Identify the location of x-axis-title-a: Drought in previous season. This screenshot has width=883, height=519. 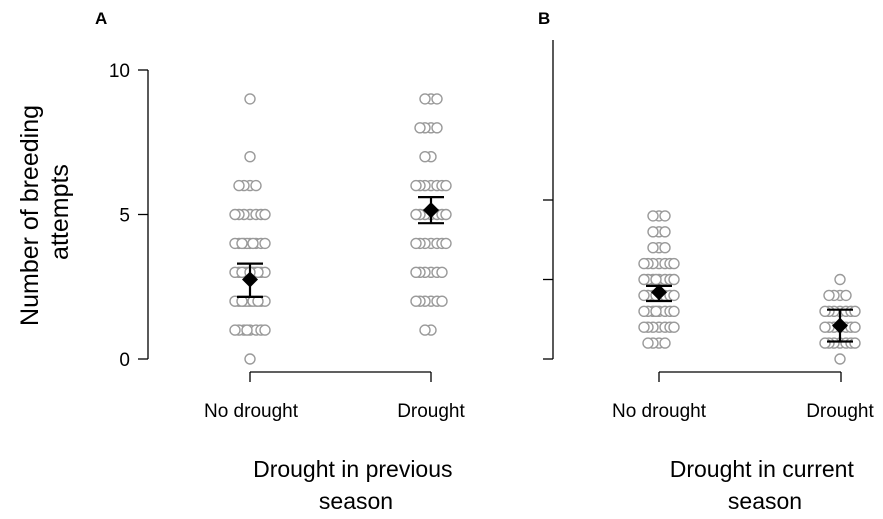
(356, 485).